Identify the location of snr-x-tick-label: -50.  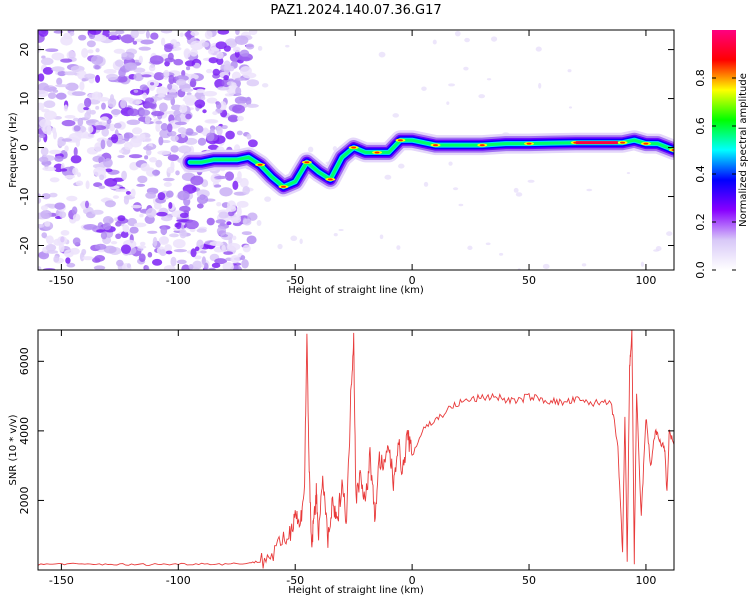
(295, 580).